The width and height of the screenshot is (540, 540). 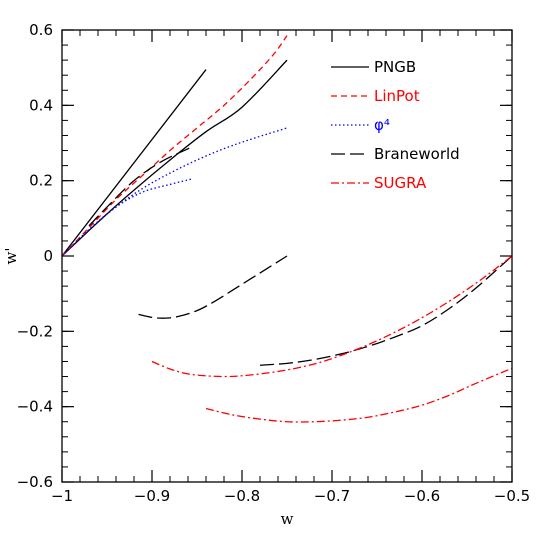 I want to click on x-axis-label: w, so click(x=287, y=519).